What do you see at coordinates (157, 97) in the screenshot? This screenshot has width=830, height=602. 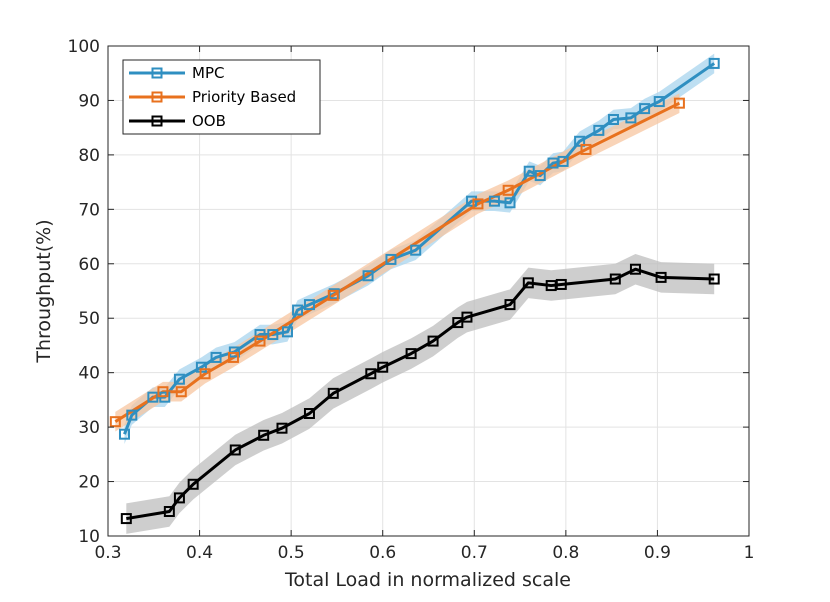 I see `legend-marker-priority-based` at bounding box center [157, 97].